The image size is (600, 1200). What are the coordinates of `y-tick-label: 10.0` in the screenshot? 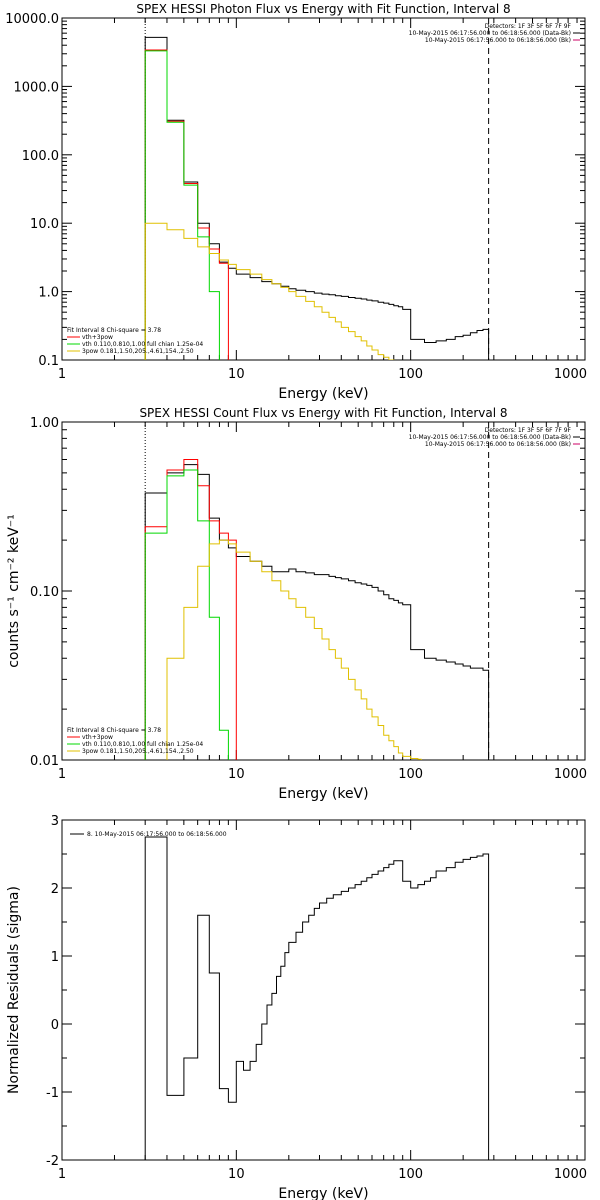 It's located at (44, 224).